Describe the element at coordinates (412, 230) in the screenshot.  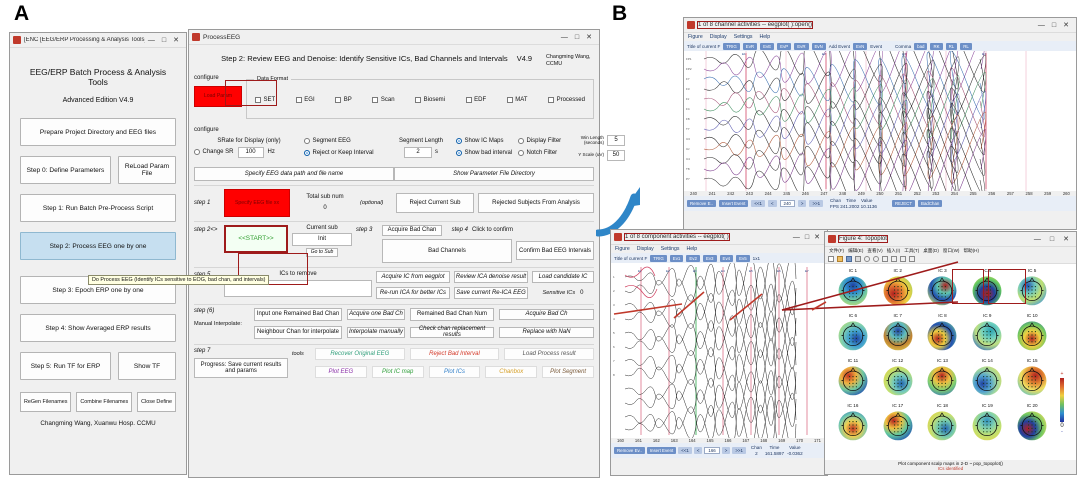
I see `acquire-bad-chan-button: Acquire Bad Chan` at that location.